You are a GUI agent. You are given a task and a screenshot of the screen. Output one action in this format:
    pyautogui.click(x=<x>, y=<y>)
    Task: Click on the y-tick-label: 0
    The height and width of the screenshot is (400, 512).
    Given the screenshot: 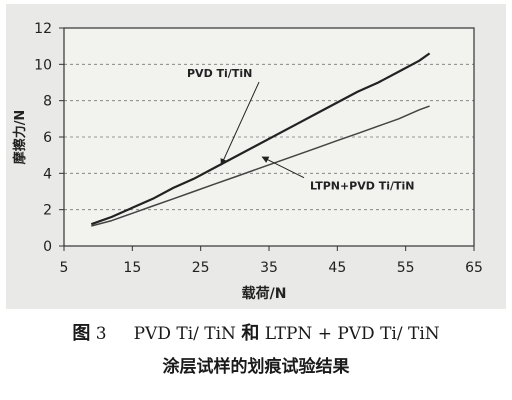 What is the action you would take?
    pyautogui.click(x=47, y=247)
    